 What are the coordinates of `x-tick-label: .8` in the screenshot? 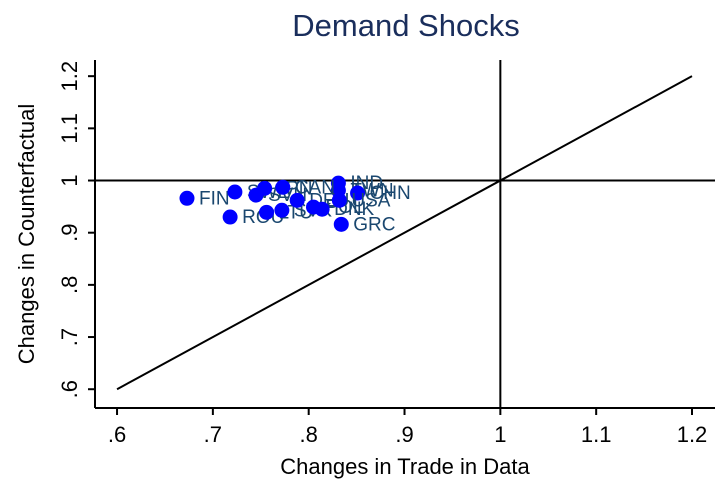 It's located at (309, 434).